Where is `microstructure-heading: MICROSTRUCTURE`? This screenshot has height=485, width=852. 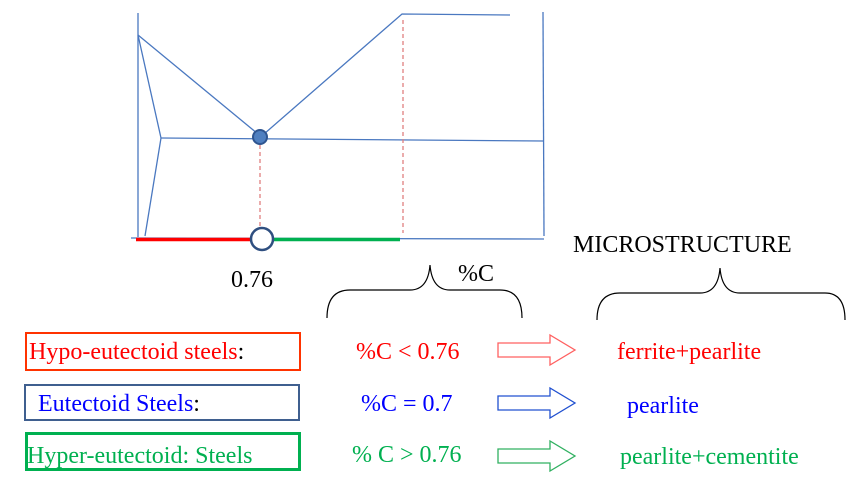 microstructure-heading: MICROSTRUCTURE is located at coordinates (682, 245).